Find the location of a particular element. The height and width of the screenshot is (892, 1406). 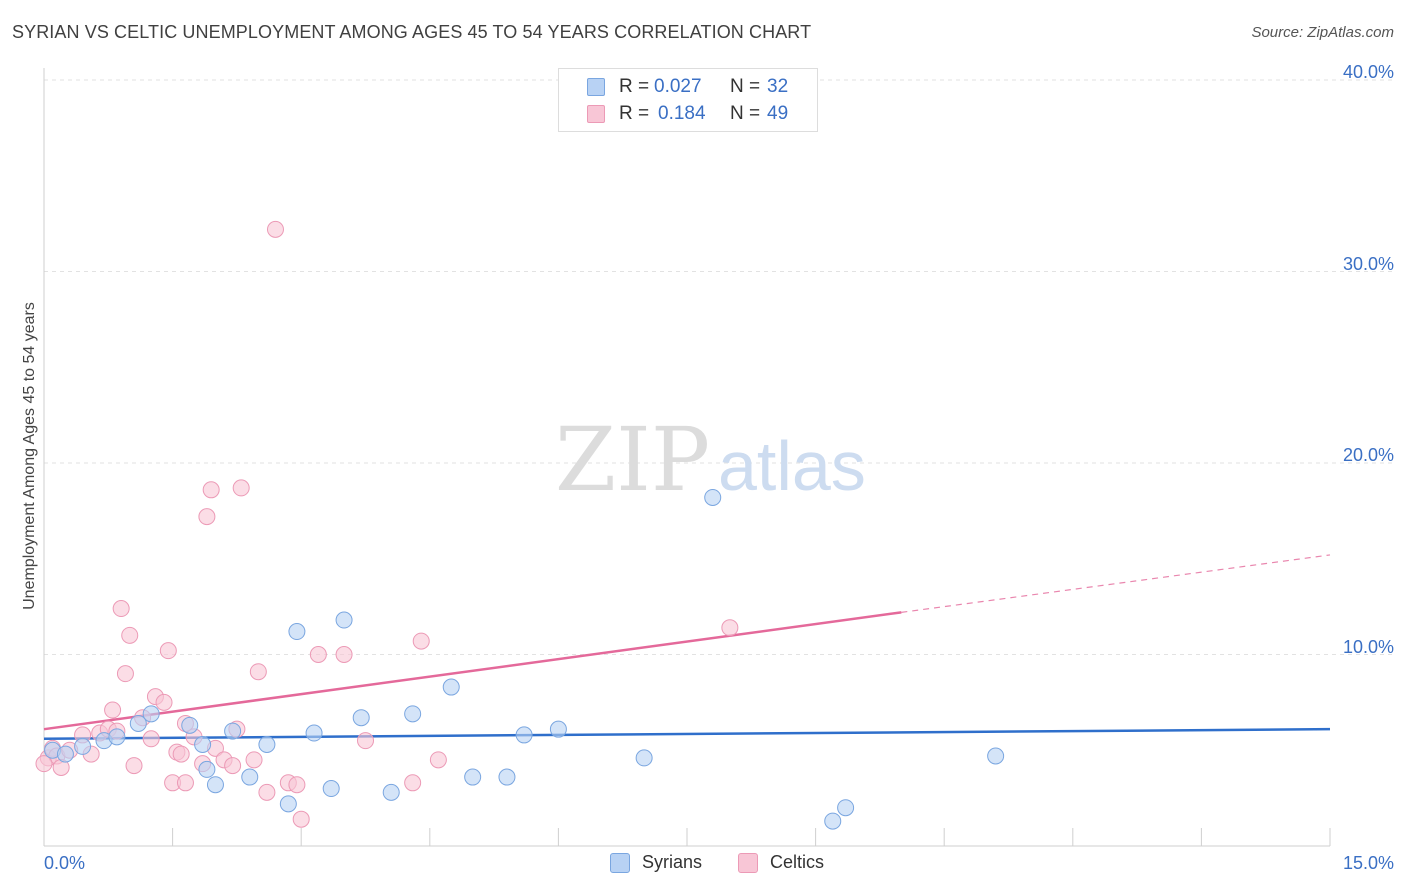

y-tick-label: 30.0% is located at coordinates (1368, 263).